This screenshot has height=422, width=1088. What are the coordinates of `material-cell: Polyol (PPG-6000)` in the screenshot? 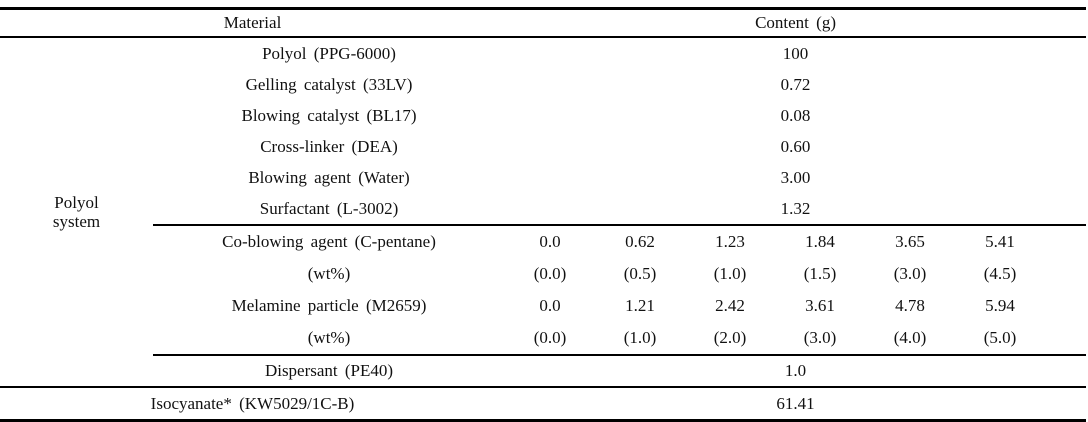 It's located at (329, 53).